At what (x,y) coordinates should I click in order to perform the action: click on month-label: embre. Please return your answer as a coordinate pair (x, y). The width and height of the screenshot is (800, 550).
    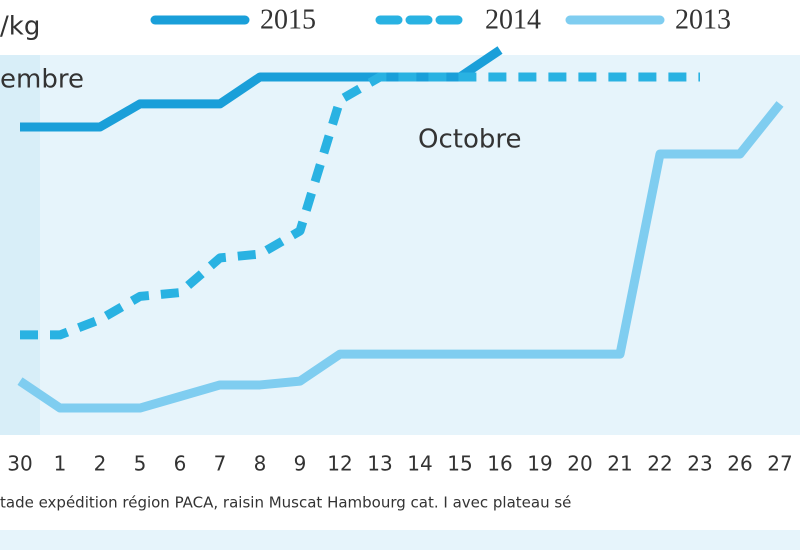
    Looking at the image, I should click on (42, 80).